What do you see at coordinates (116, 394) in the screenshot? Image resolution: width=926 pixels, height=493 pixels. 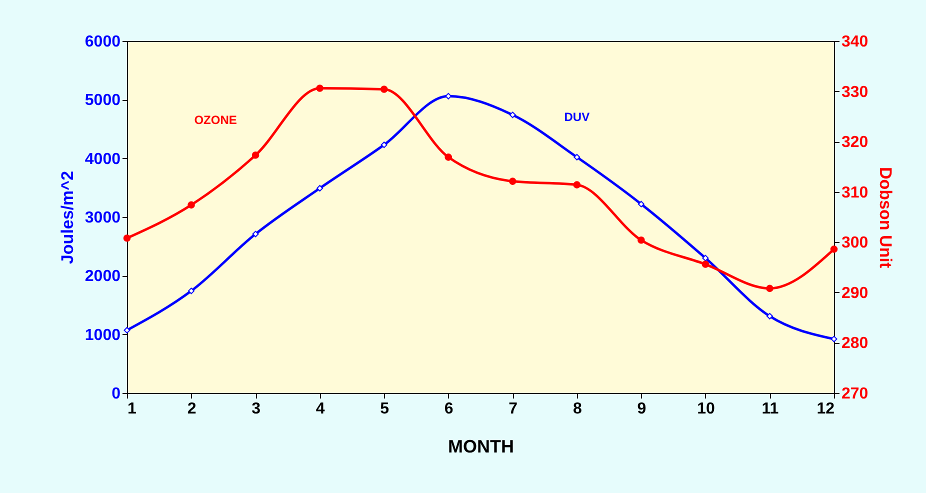 I see `y-tick-label: 0` at bounding box center [116, 394].